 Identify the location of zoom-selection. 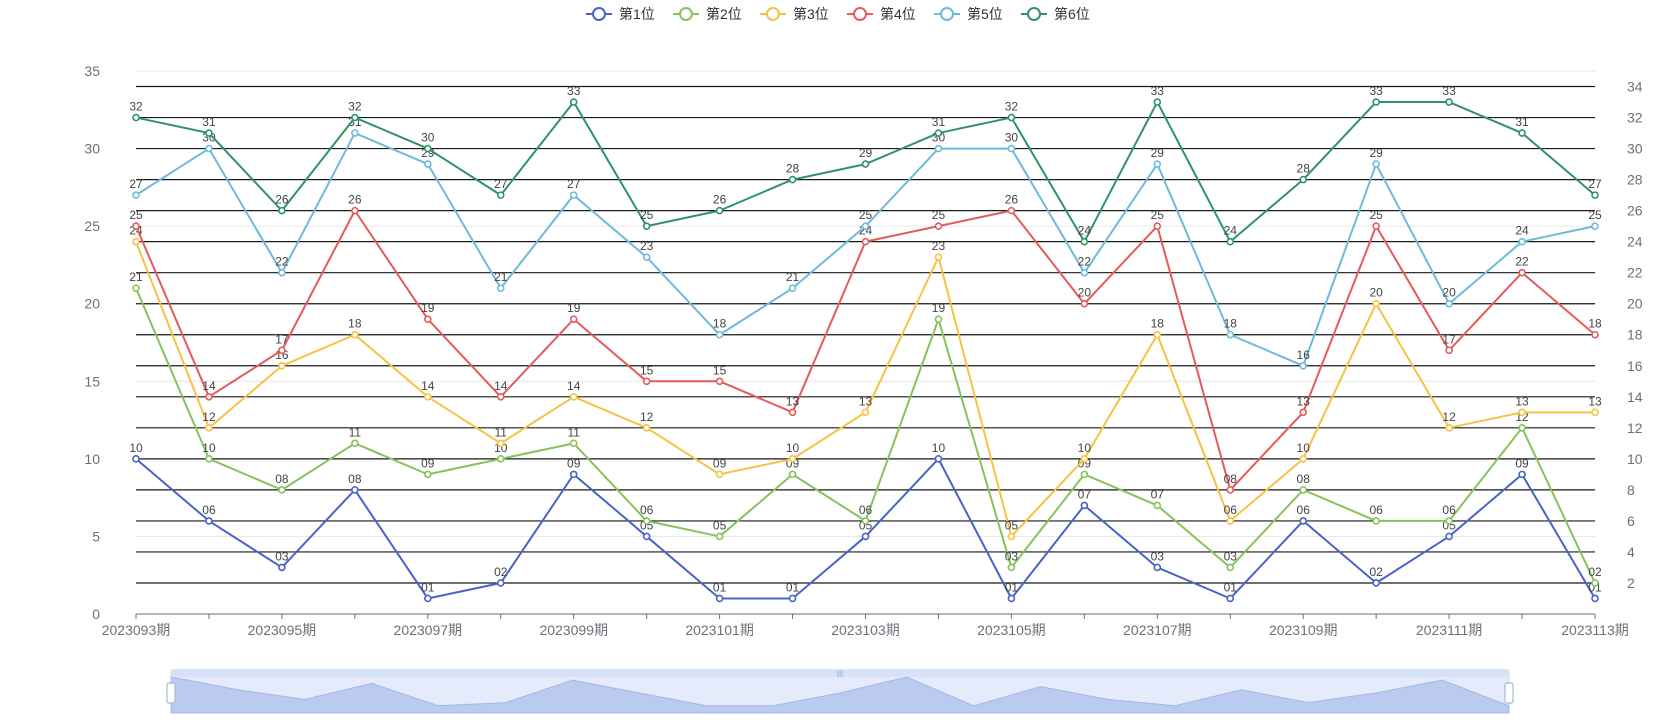
(840, 692).